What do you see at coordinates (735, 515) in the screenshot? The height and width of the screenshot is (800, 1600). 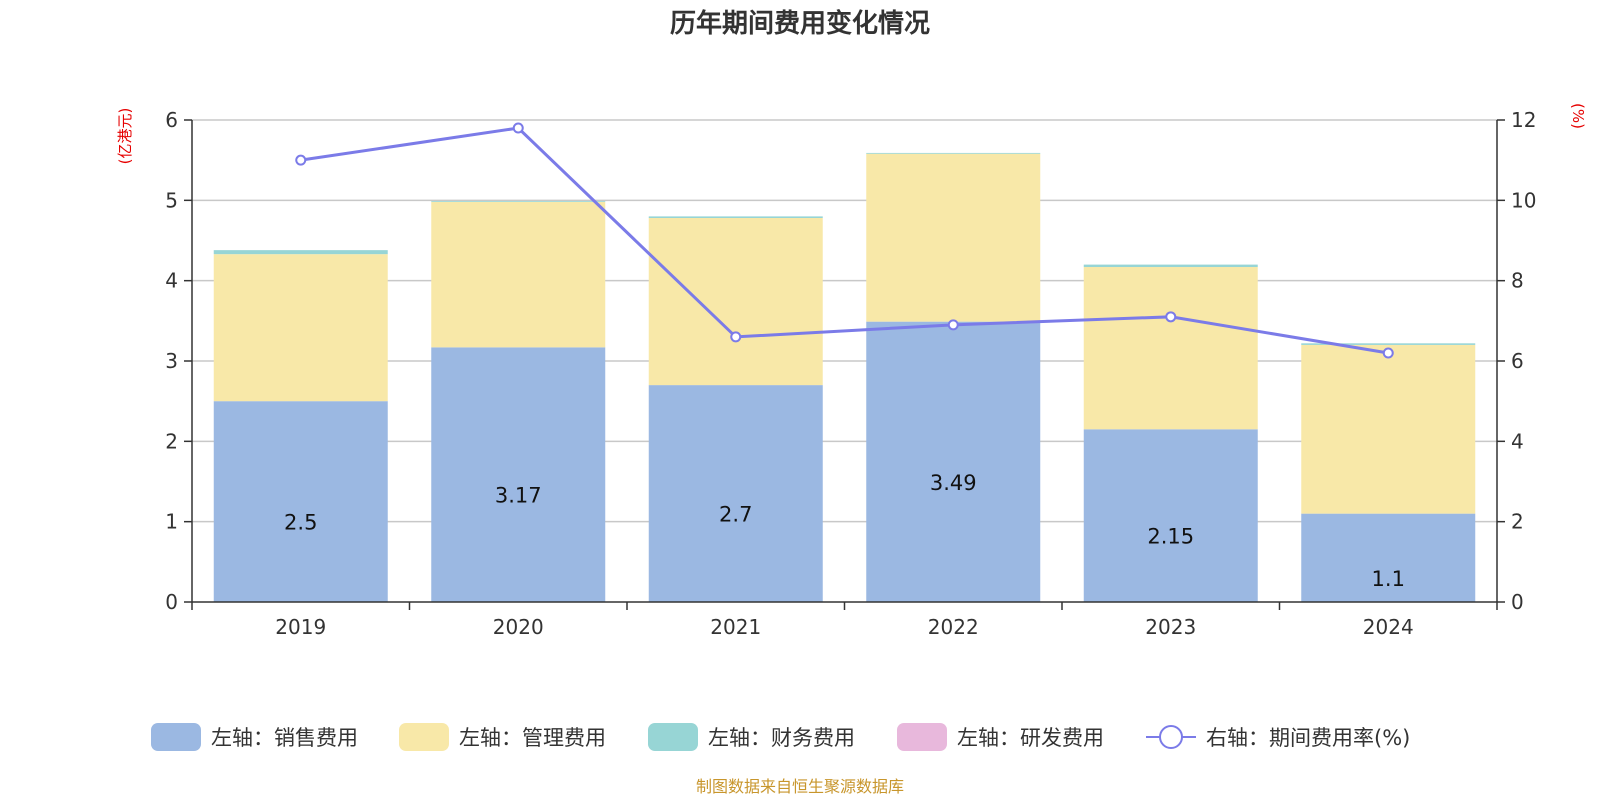 I see `bar-data-label: 2.7` at bounding box center [735, 515].